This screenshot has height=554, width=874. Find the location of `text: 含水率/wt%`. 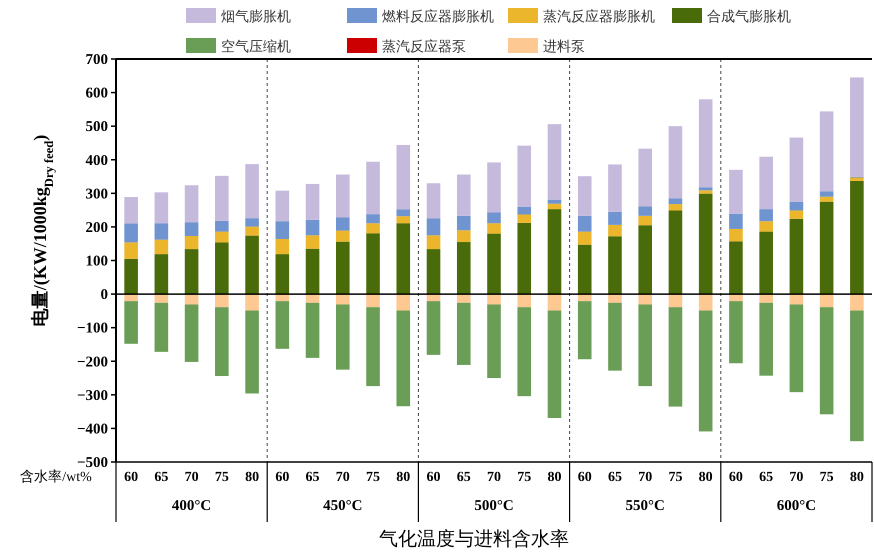

text: 含水率/wt% is located at coordinates (56, 477).